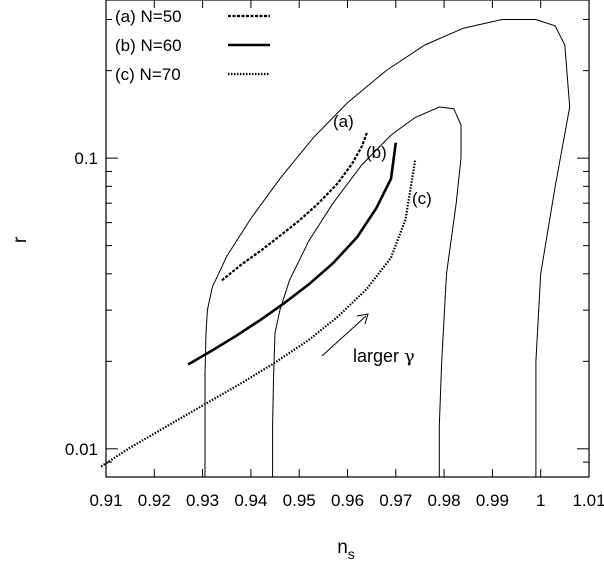  I want to click on x-axis-label-subscript: s, so click(351, 554).